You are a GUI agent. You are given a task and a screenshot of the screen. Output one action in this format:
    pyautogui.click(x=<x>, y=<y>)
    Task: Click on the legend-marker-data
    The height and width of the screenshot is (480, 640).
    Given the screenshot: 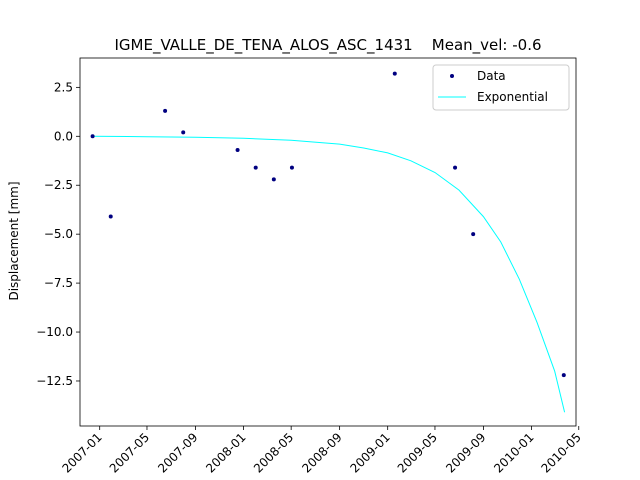 What is the action you would take?
    pyautogui.click(x=452, y=76)
    